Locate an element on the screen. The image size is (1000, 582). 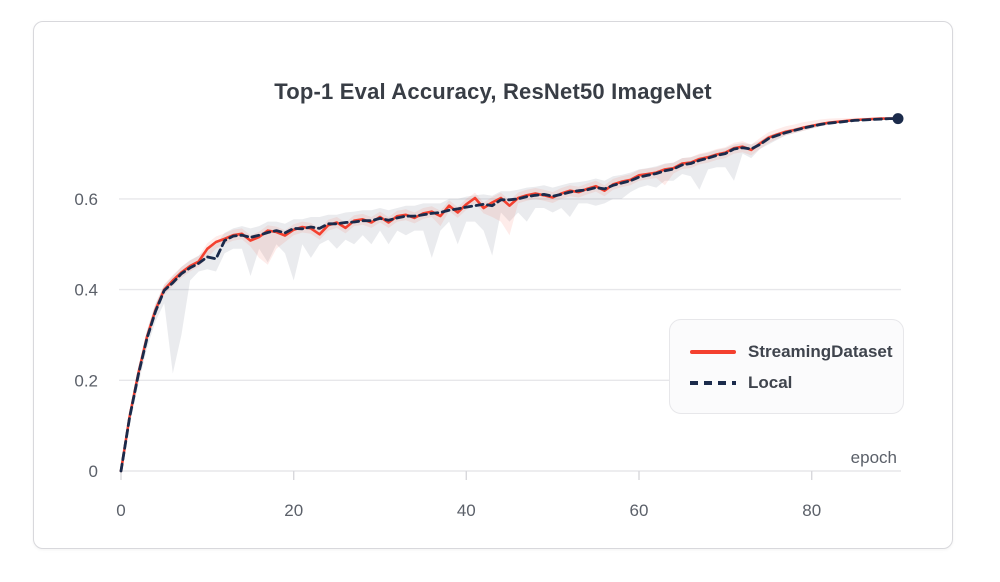
y-tick-label: 0.2 is located at coordinates (86, 380).